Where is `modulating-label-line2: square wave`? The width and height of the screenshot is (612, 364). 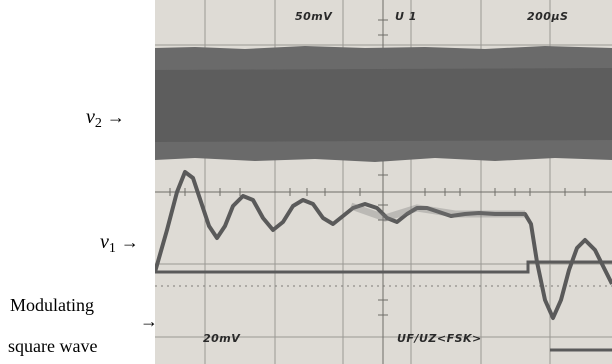 modulating-label-line2: square wave is located at coordinates (53, 346).